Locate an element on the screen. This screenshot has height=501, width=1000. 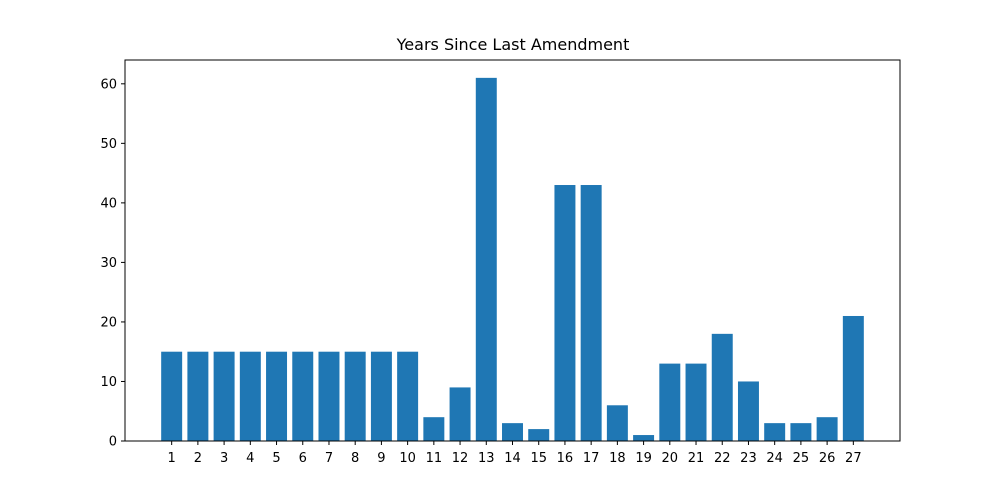
x-tick-label: 2 is located at coordinates (198, 458).